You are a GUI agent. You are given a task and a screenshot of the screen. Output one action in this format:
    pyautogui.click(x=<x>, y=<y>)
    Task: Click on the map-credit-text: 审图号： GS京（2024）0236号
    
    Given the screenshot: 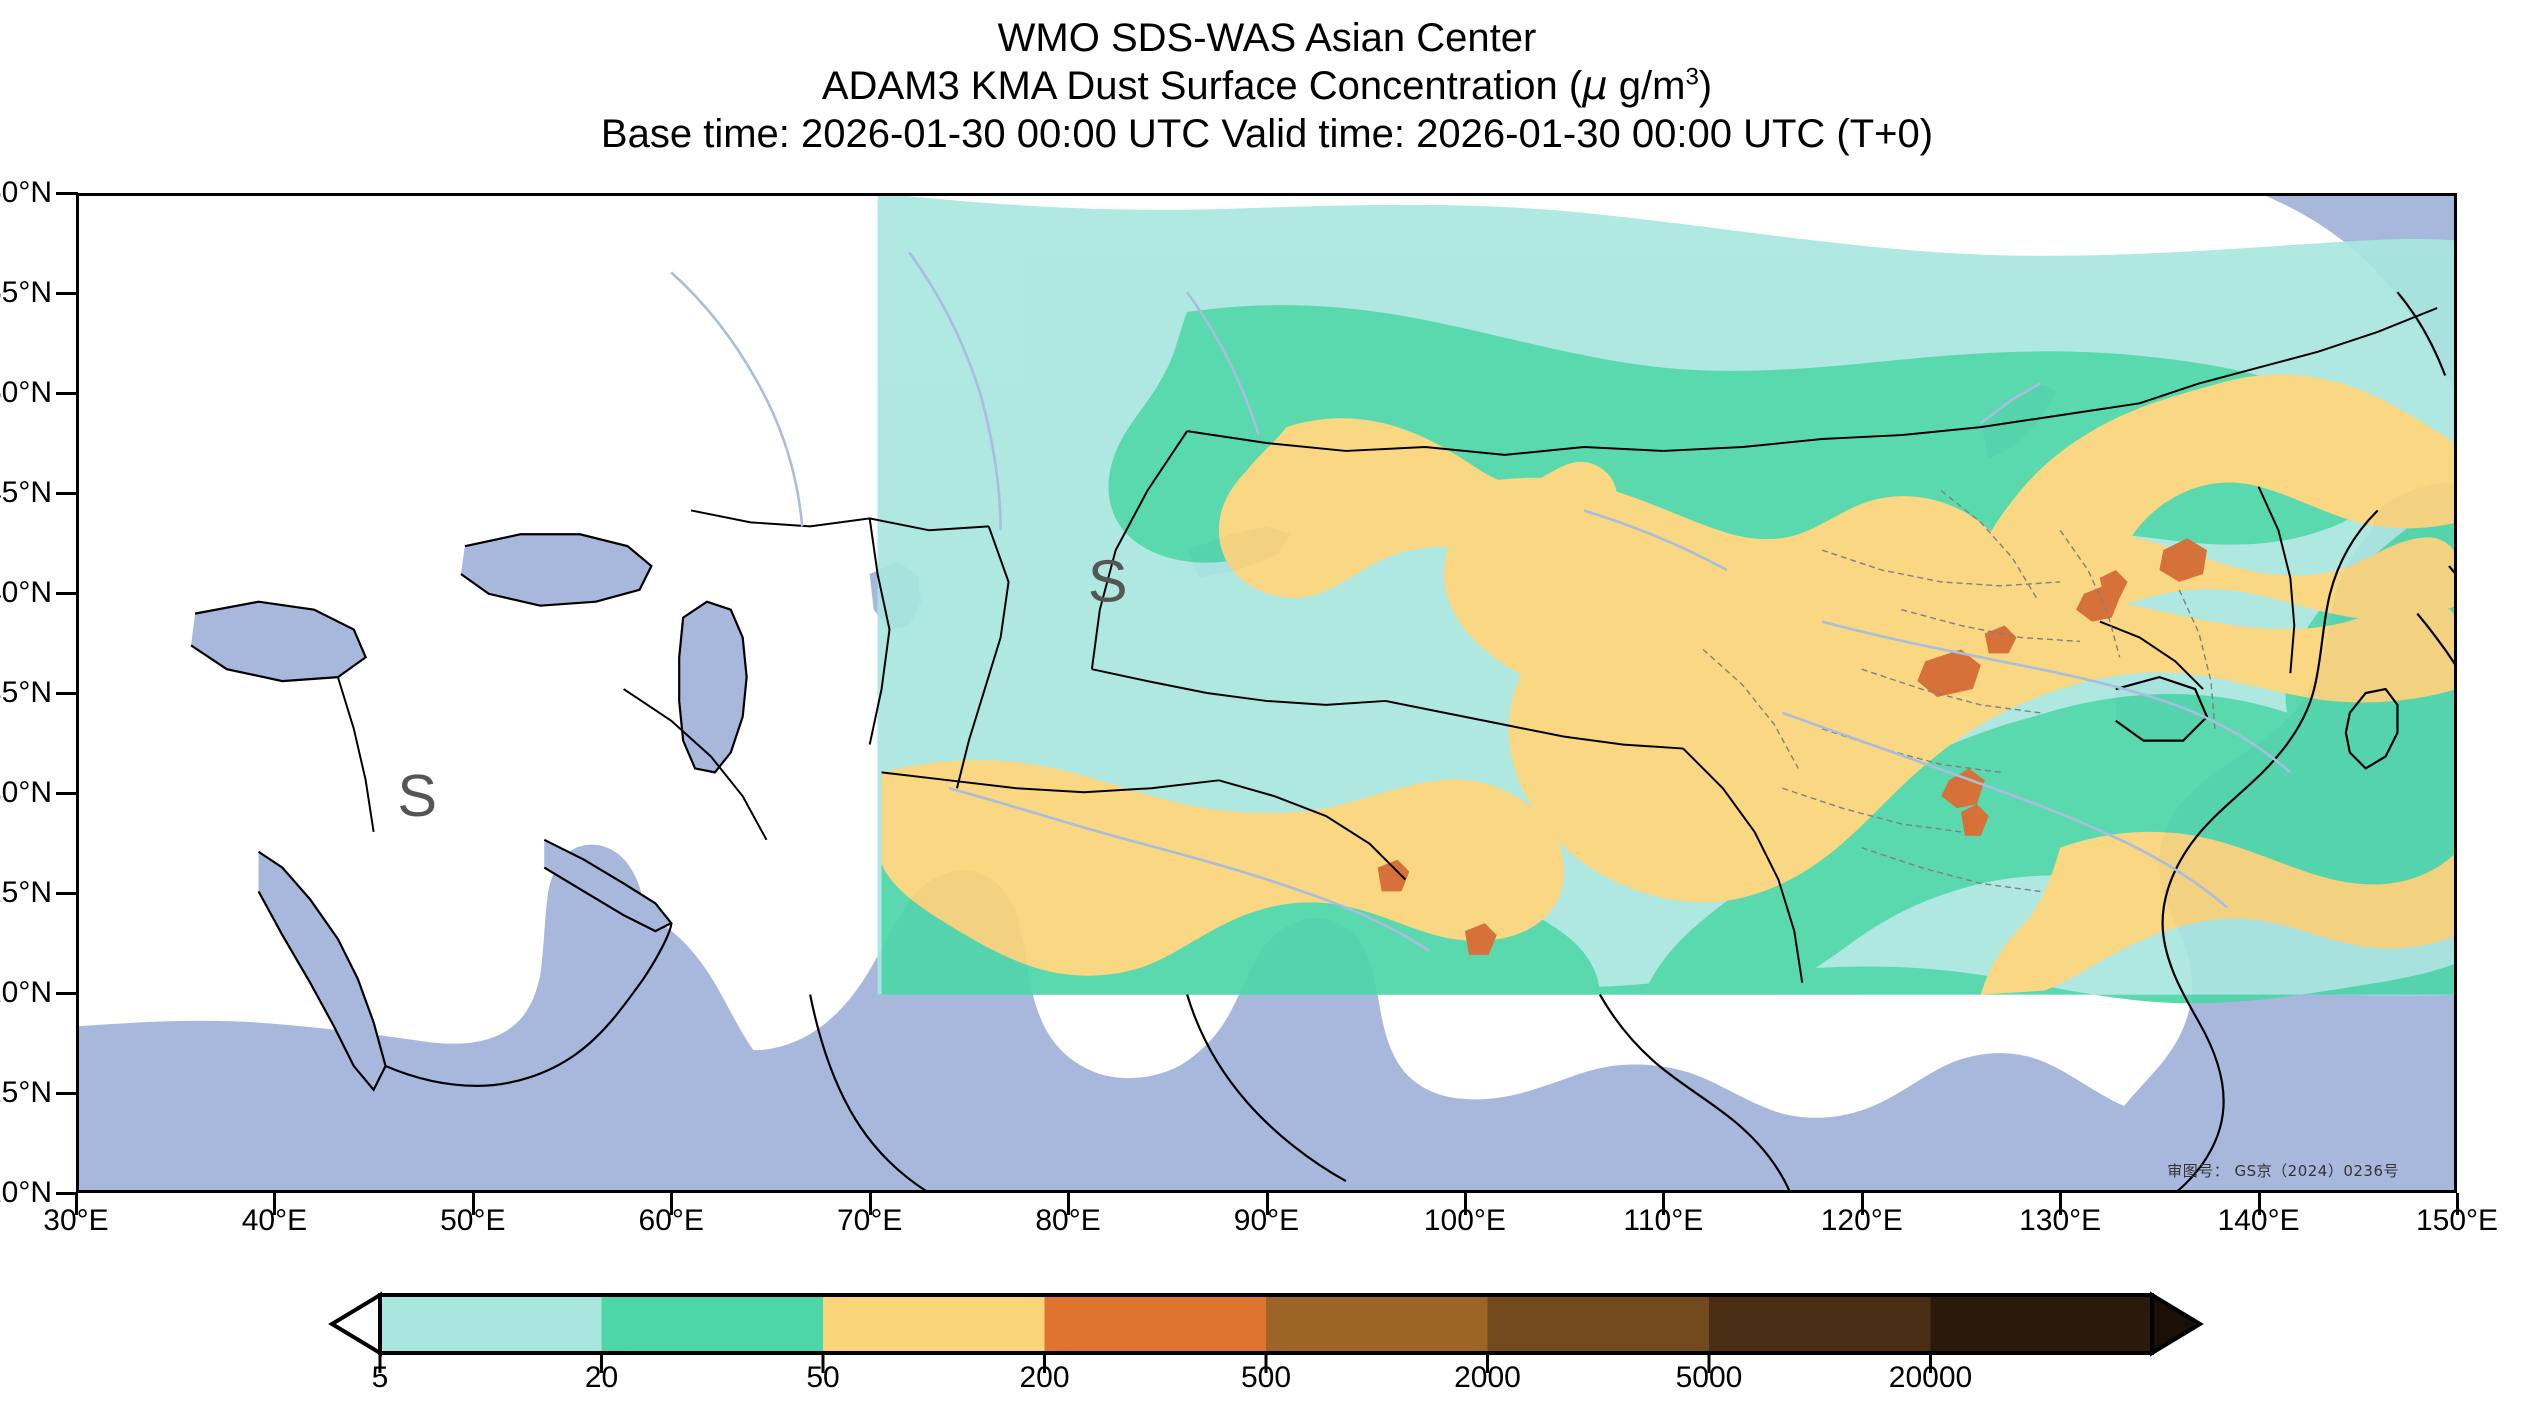 What is the action you would take?
    pyautogui.click(x=2283, y=1171)
    